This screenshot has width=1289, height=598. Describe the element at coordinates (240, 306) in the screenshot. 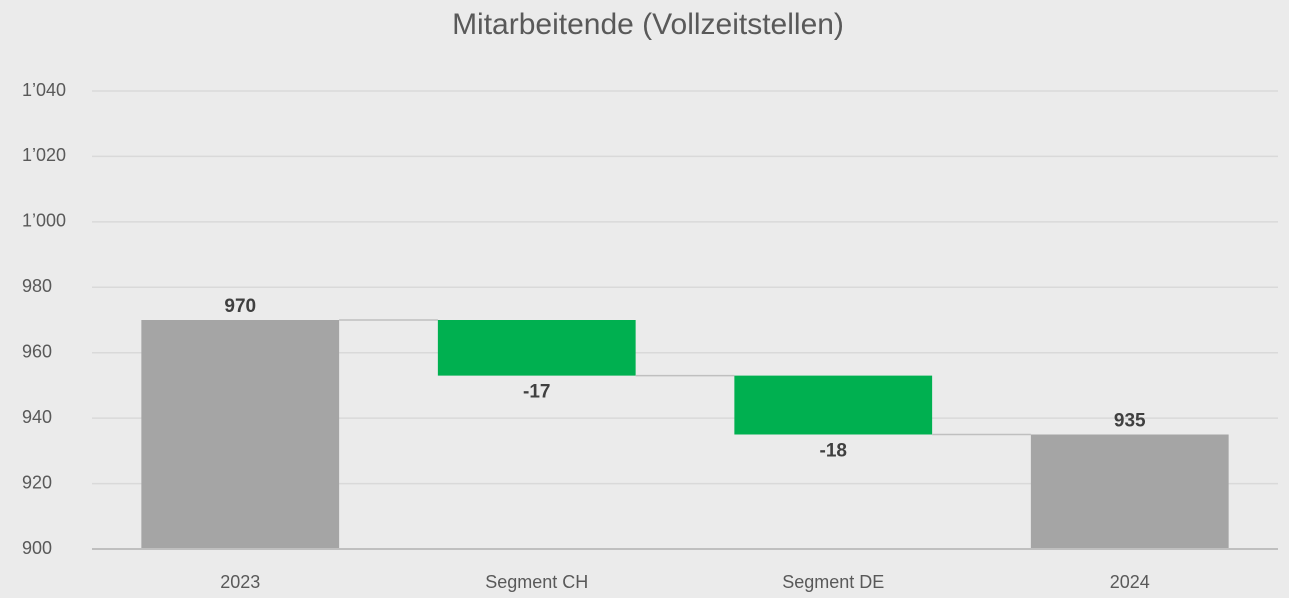

I see `data-label: 970` at that location.